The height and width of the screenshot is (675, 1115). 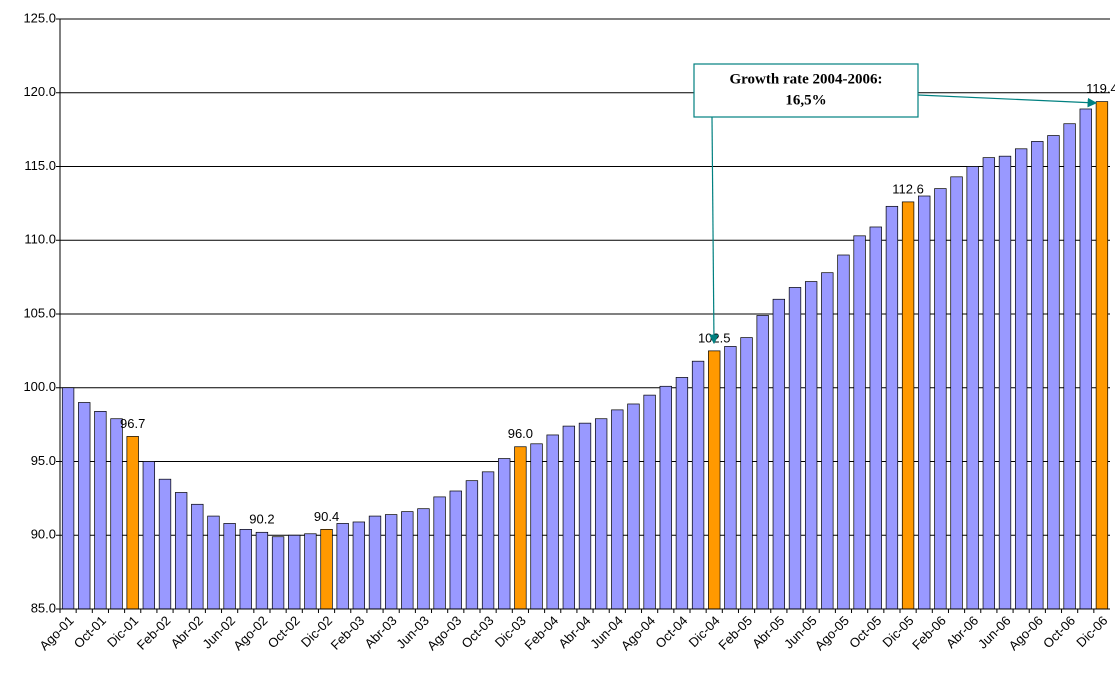 I want to click on data-label: 90.4, so click(x=326, y=516).